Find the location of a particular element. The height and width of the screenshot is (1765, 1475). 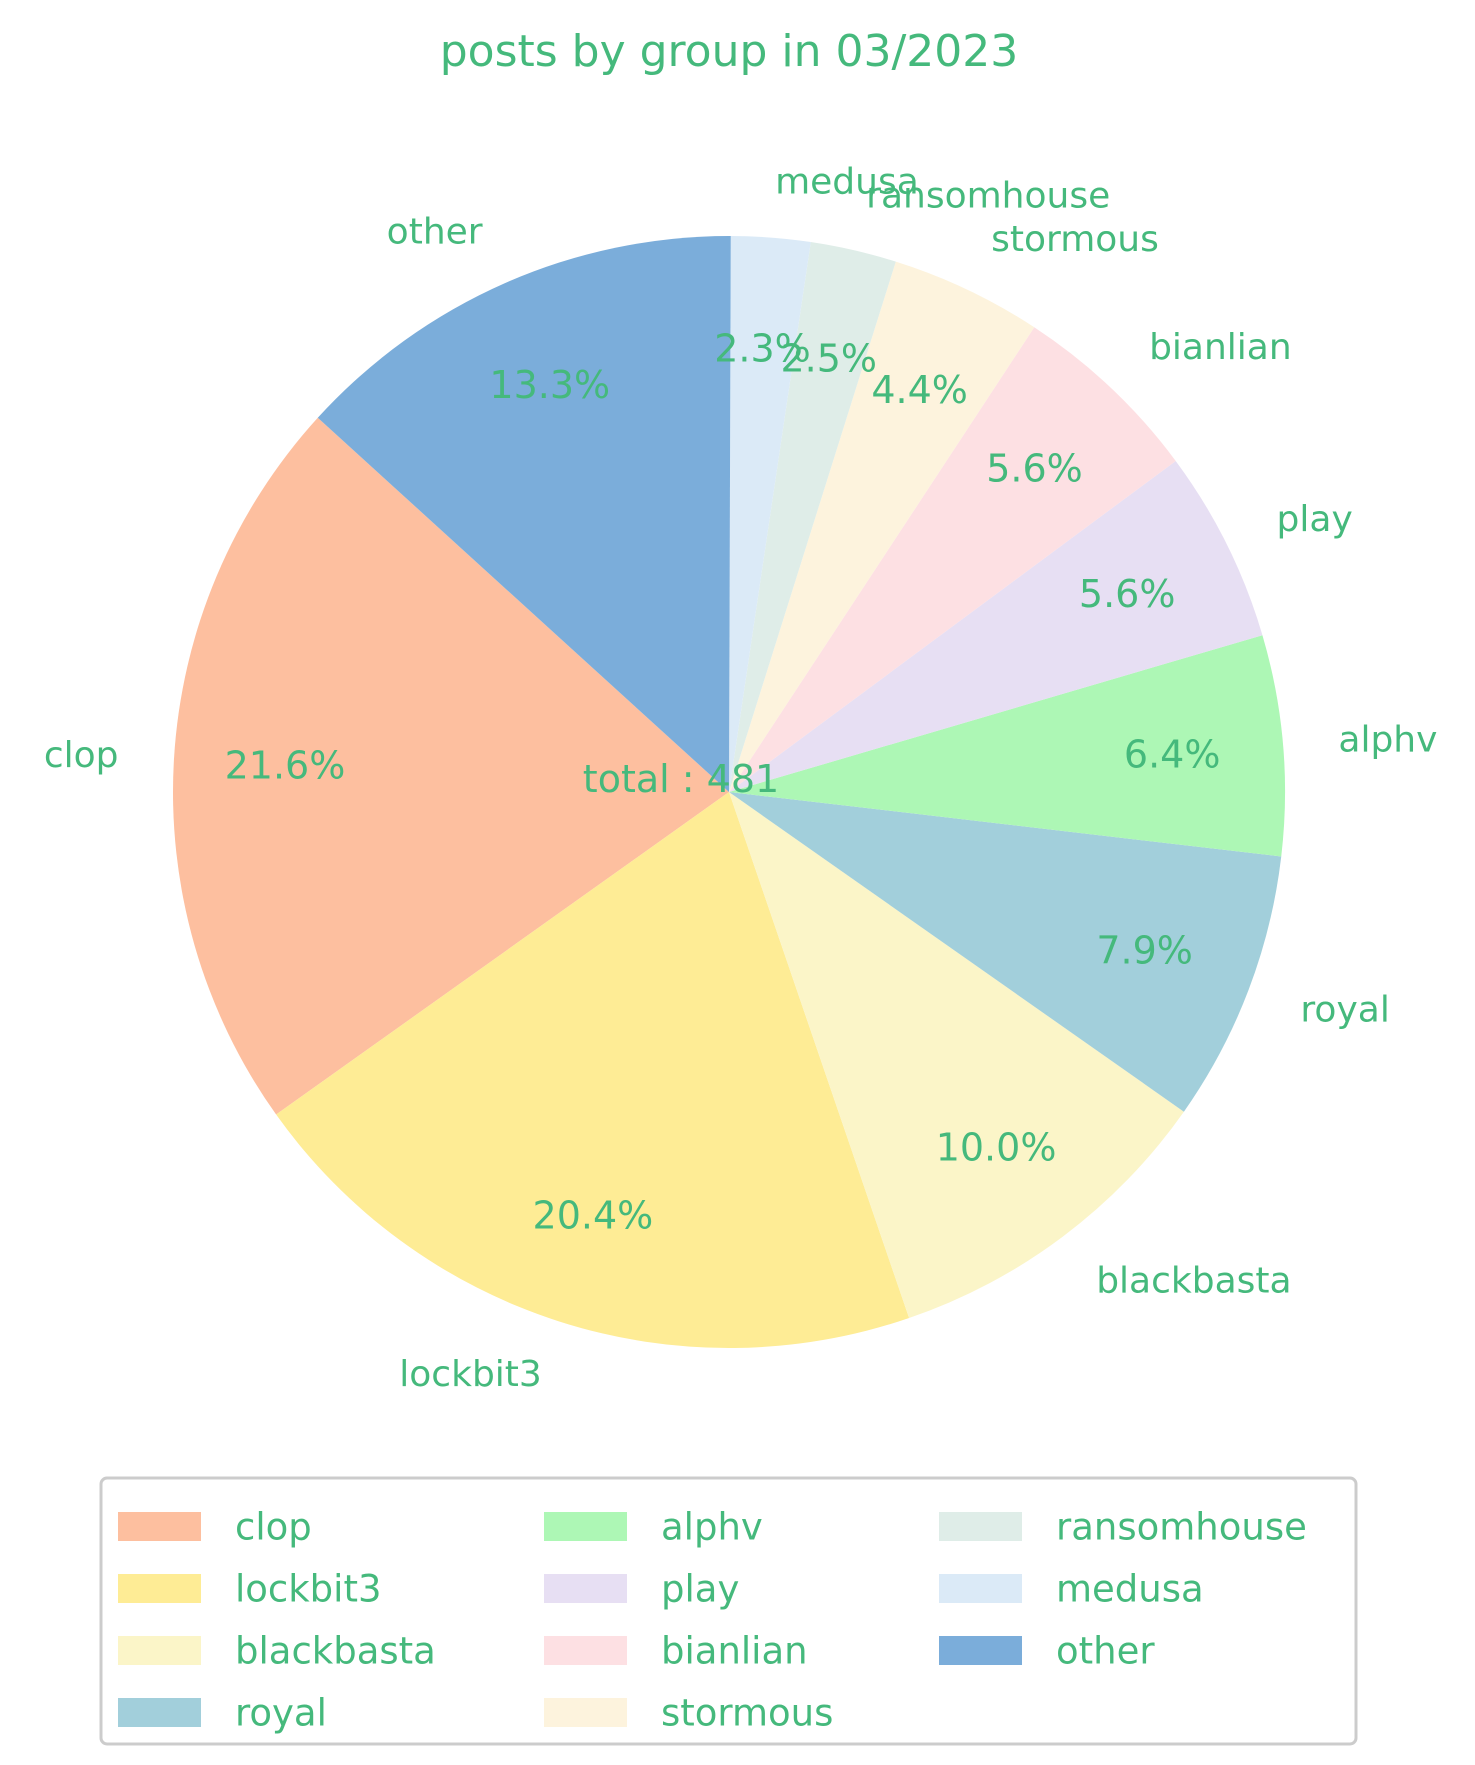

pct-label-play: 5.6% is located at coordinates (1127, 594).